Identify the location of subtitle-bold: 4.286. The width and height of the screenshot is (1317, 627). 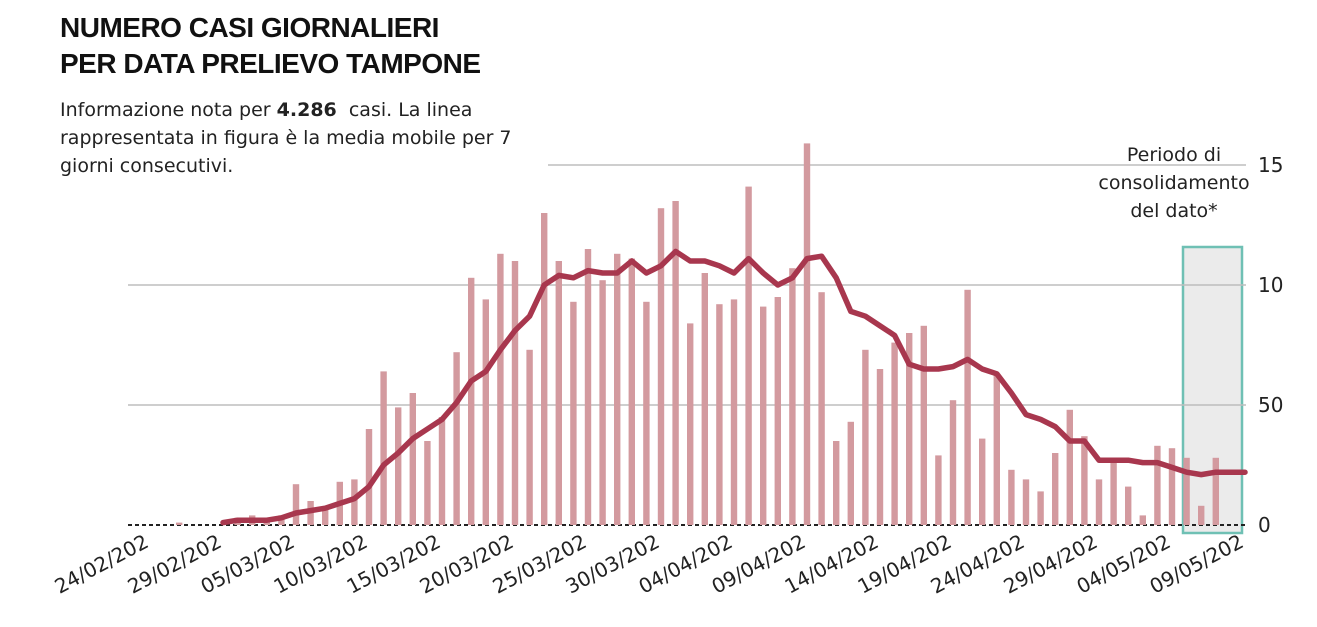
(306, 110).